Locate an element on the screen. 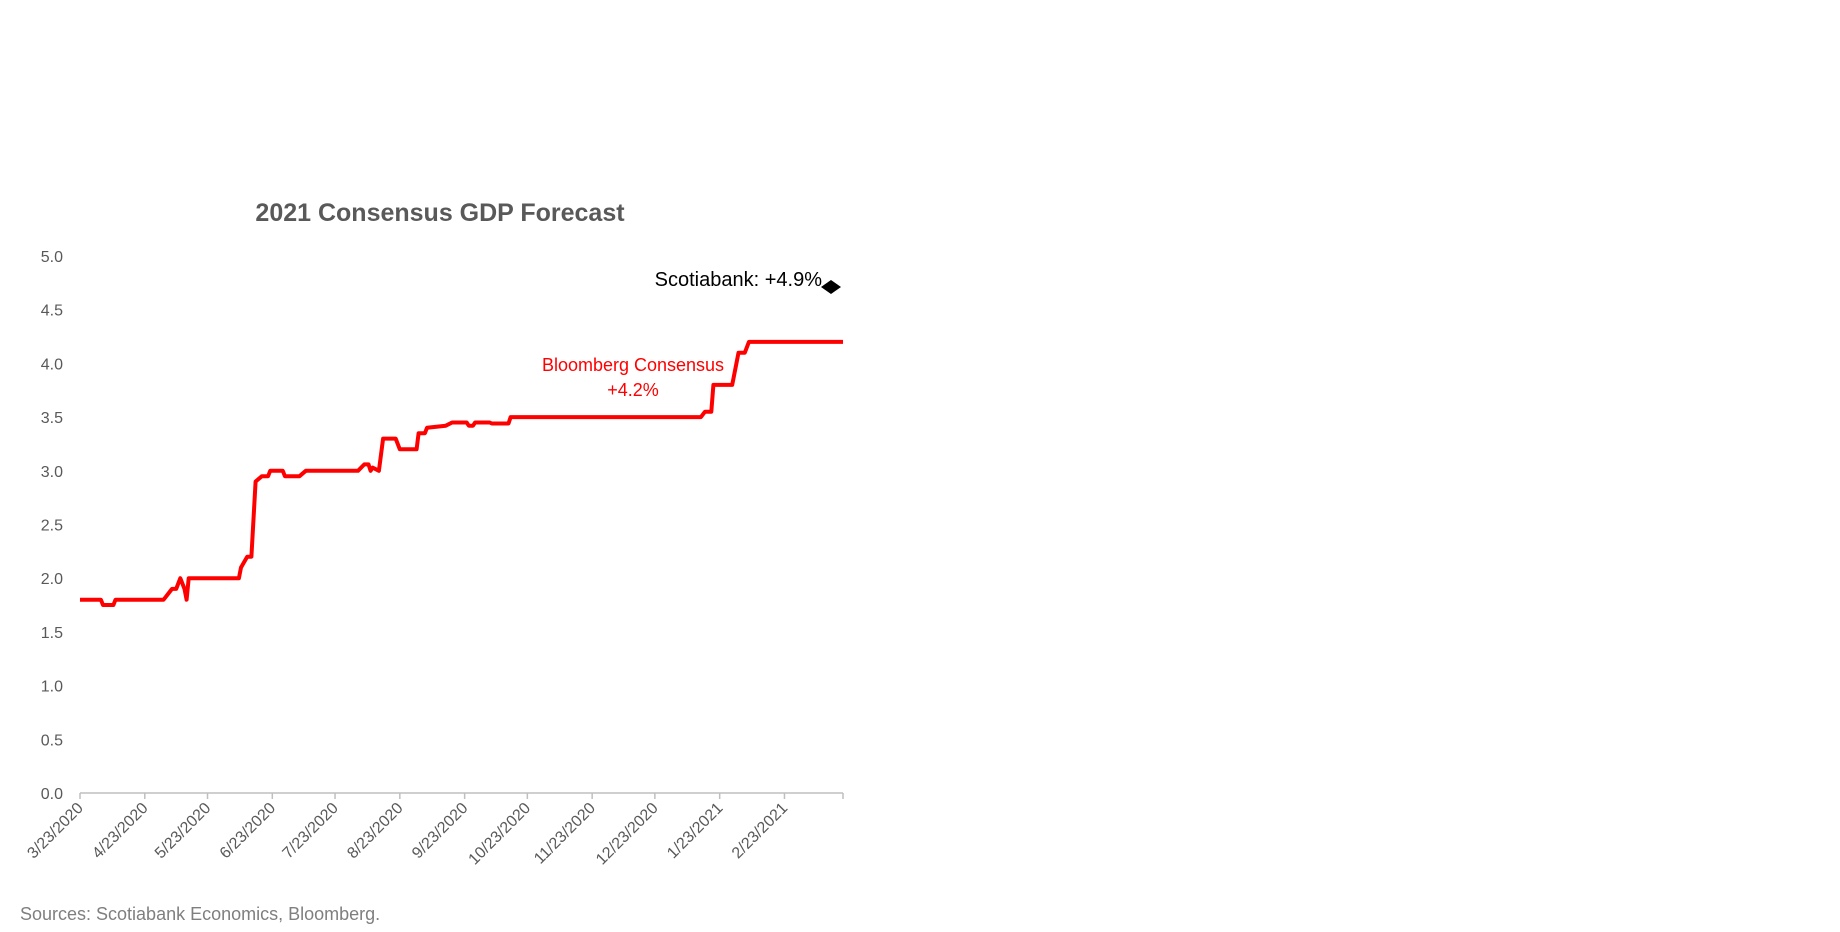 The width and height of the screenshot is (1840, 932). bloomberg-consensus-line is located at coordinates (461, 473).